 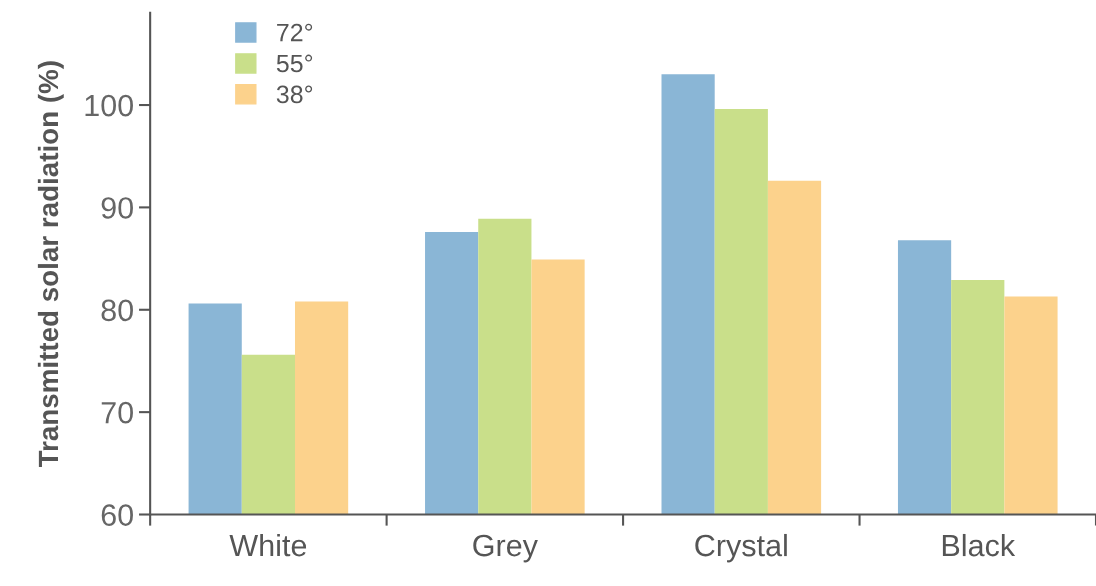 What do you see at coordinates (741, 548) in the screenshot?
I see `x-tick-label: Crystal` at bounding box center [741, 548].